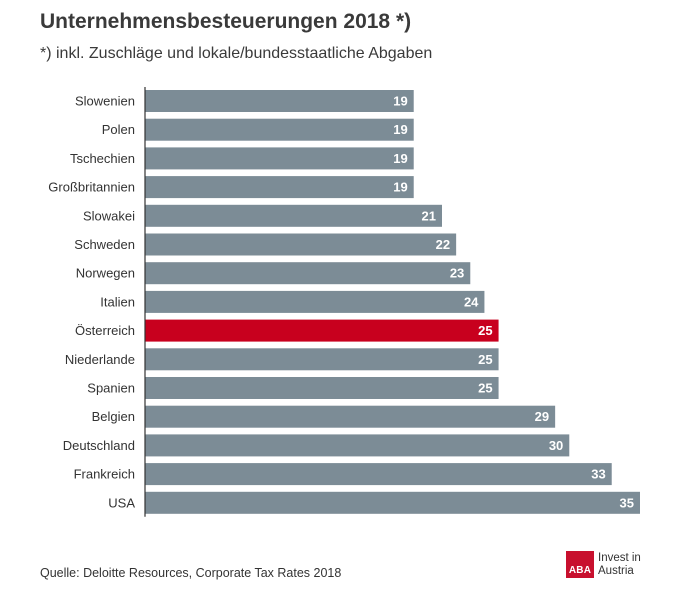  What do you see at coordinates (121, 502) in the screenshot?
I see `category-label: USA` at bounding box center [121, 502].